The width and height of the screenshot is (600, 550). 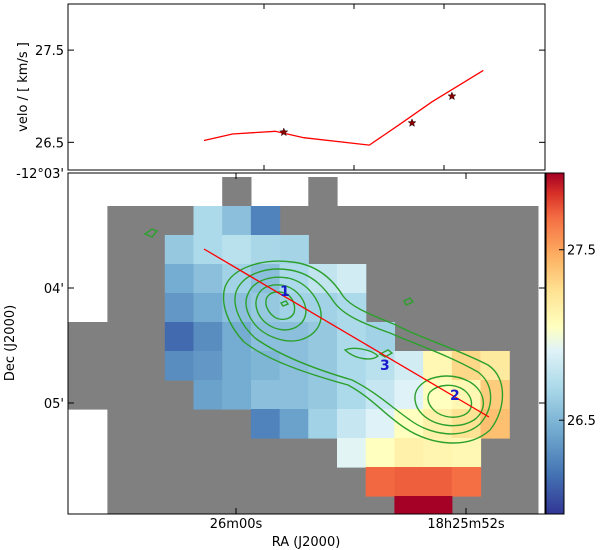 I want to click on map-x-tick-label: 26m00s, so click(x=236, y=524).